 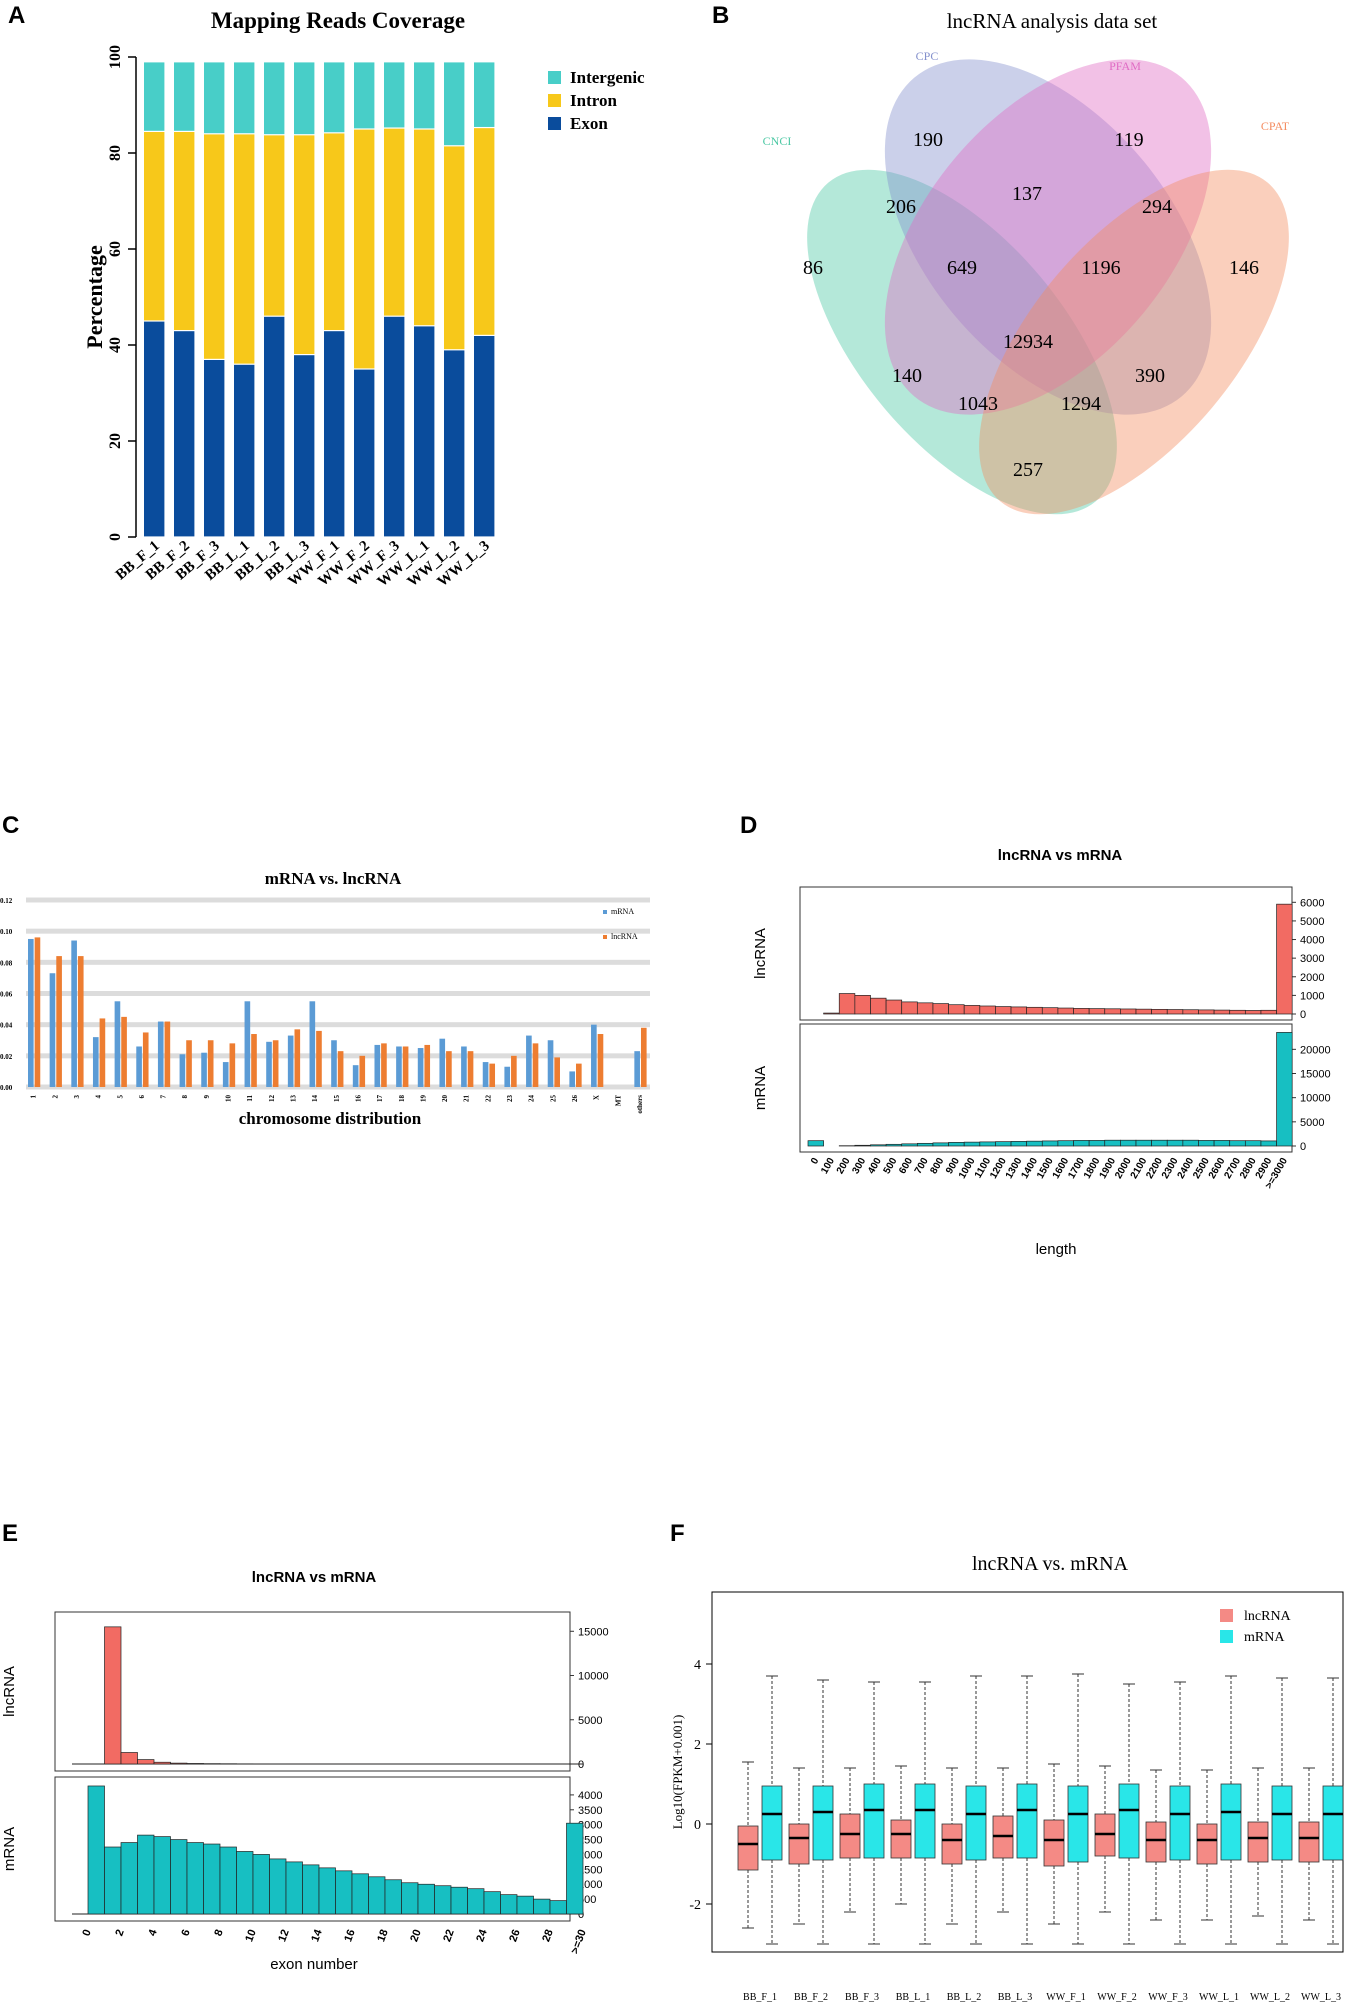 What do you see at coordinates (1312, 978) in the screenshot?
I see `chart-d-ytick-label: 2000` at bounding box center [1312, 978].